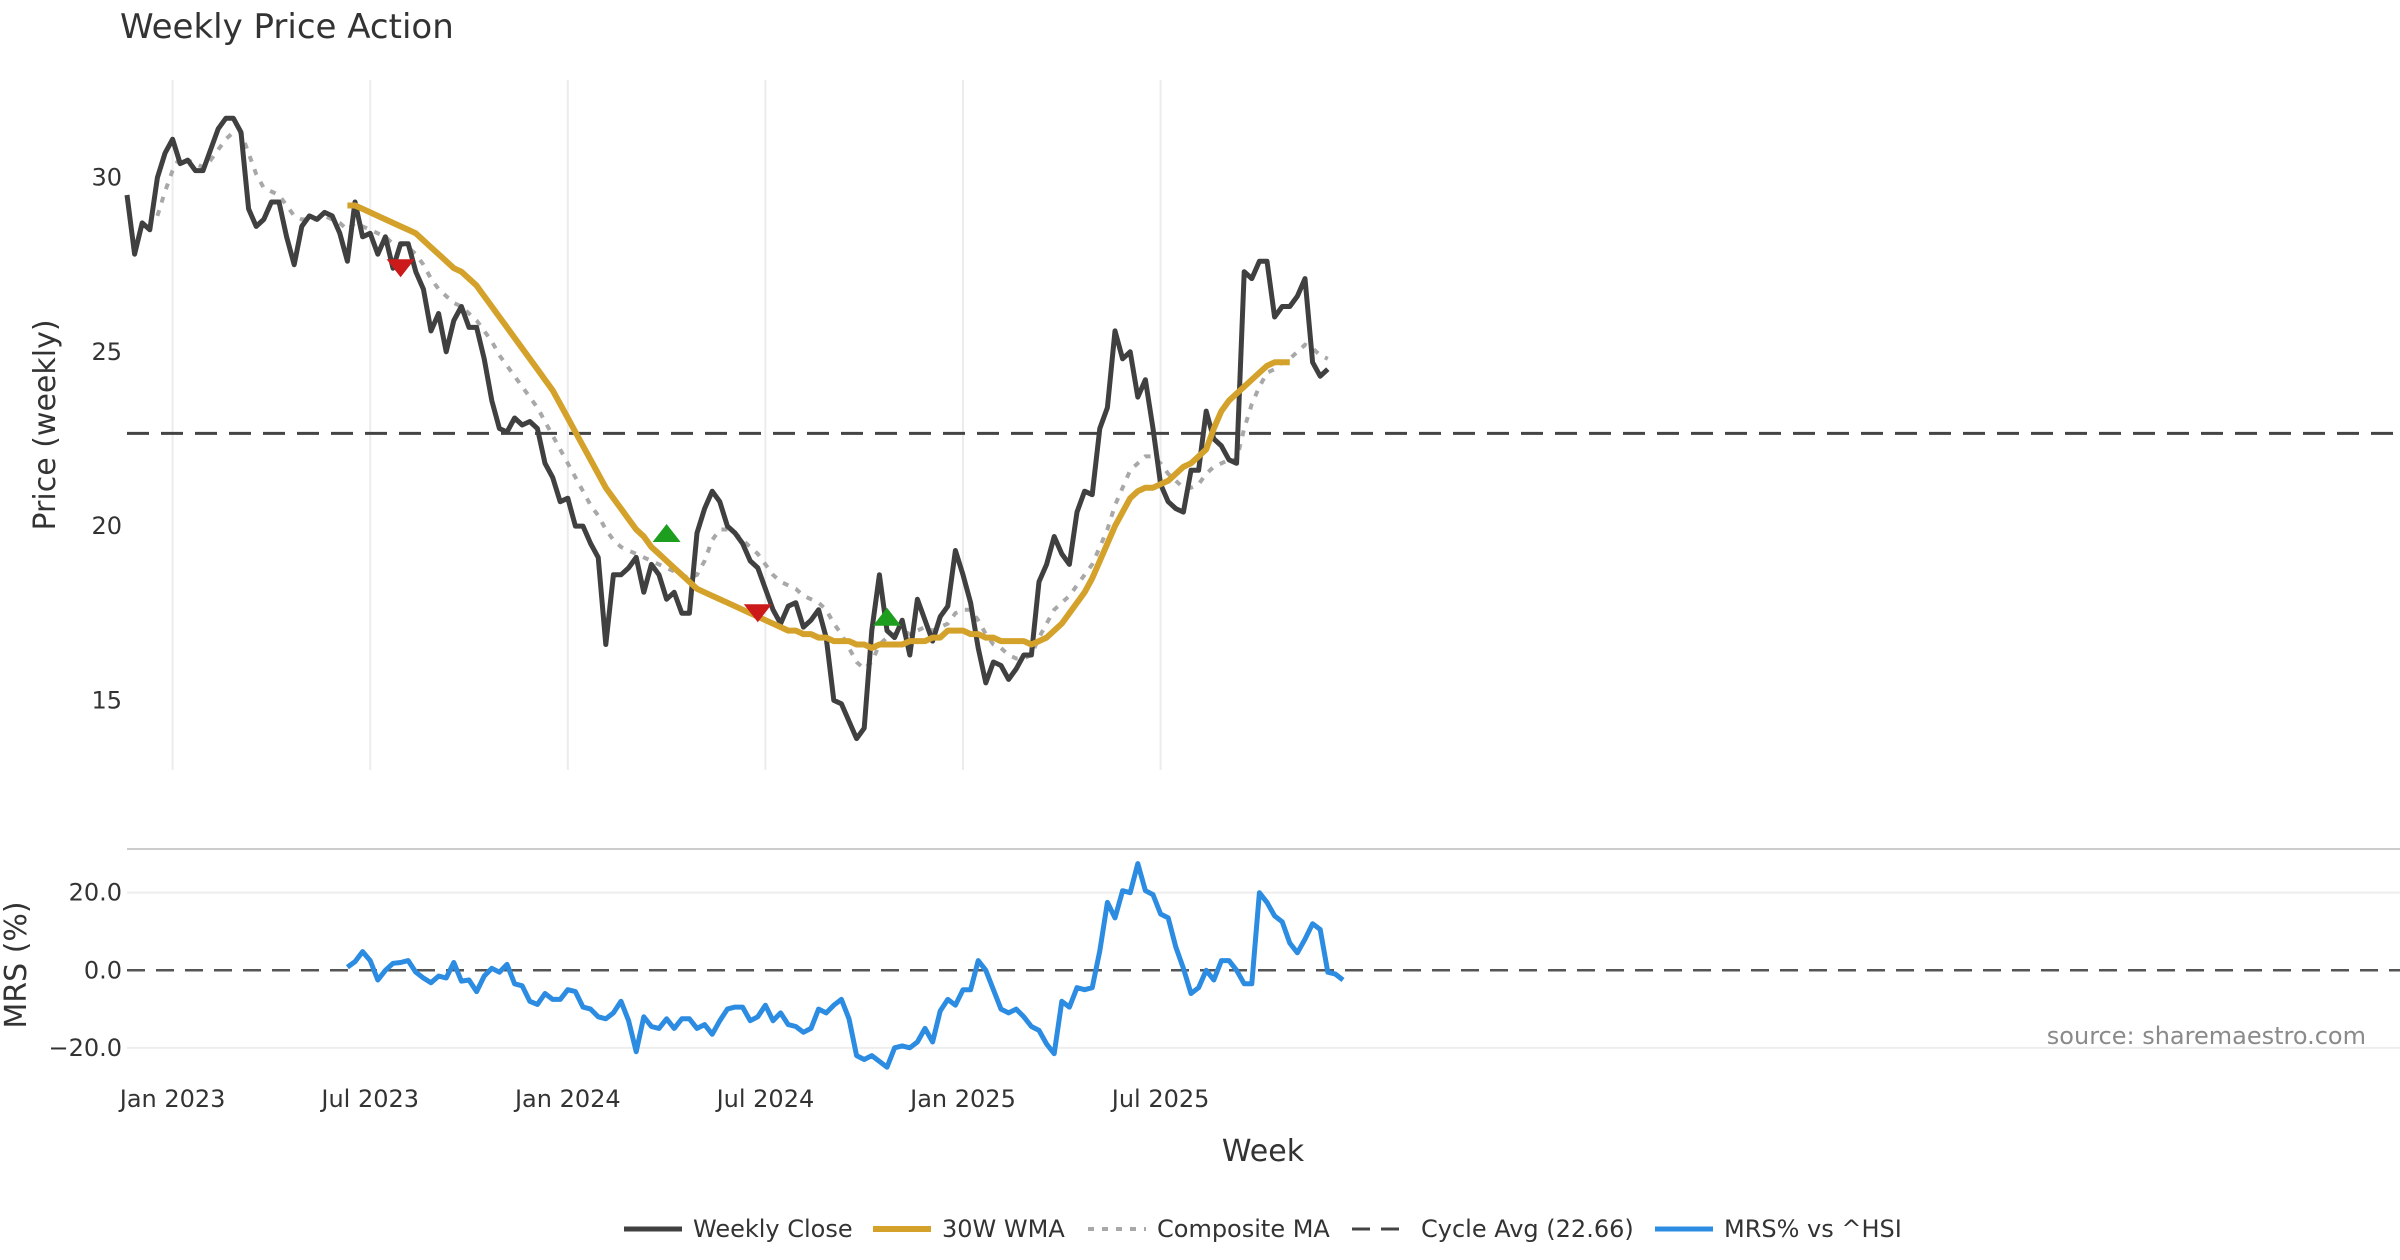  Describe the element at coordinates (287, 27) in the screenshot. I see `chart-title: Weekly Price Action` at that location.